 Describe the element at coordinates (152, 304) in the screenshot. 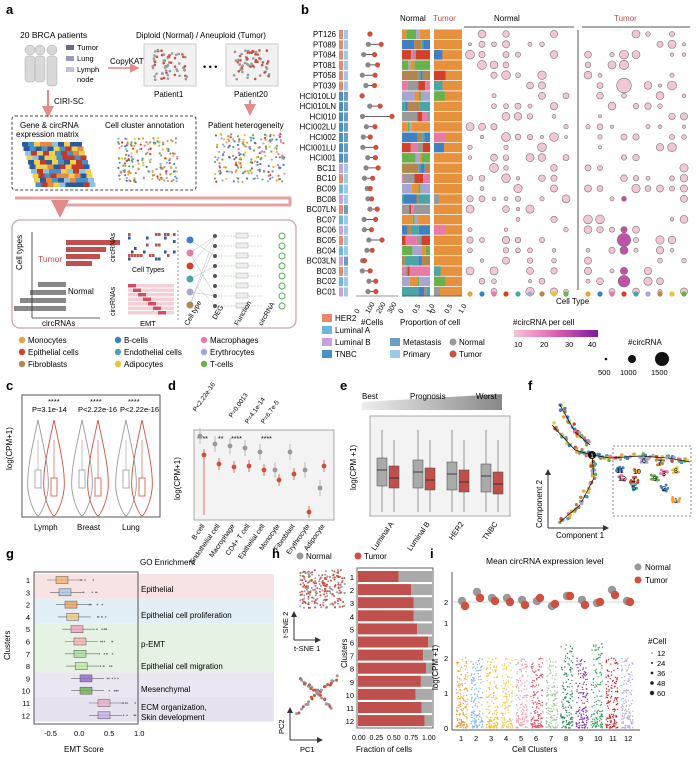

I see `emt-mark` at that location.